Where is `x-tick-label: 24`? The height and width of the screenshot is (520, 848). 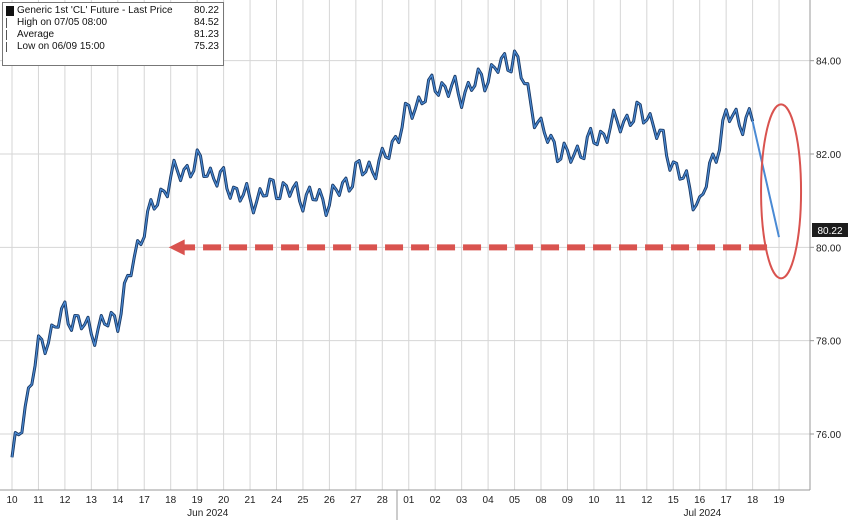 x-tick-label: 24 is located at coordinates (277, 500).